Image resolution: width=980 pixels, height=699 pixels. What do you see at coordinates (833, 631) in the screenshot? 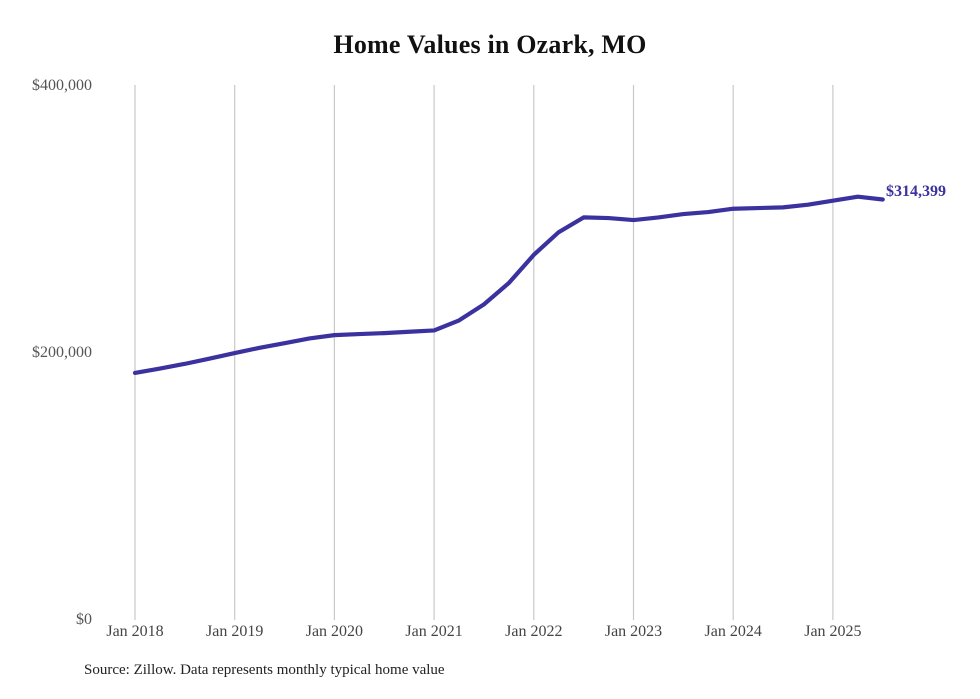
I see `x-axis-tick-jan-2025: Jan 2025` at bounding box center [833, 631].